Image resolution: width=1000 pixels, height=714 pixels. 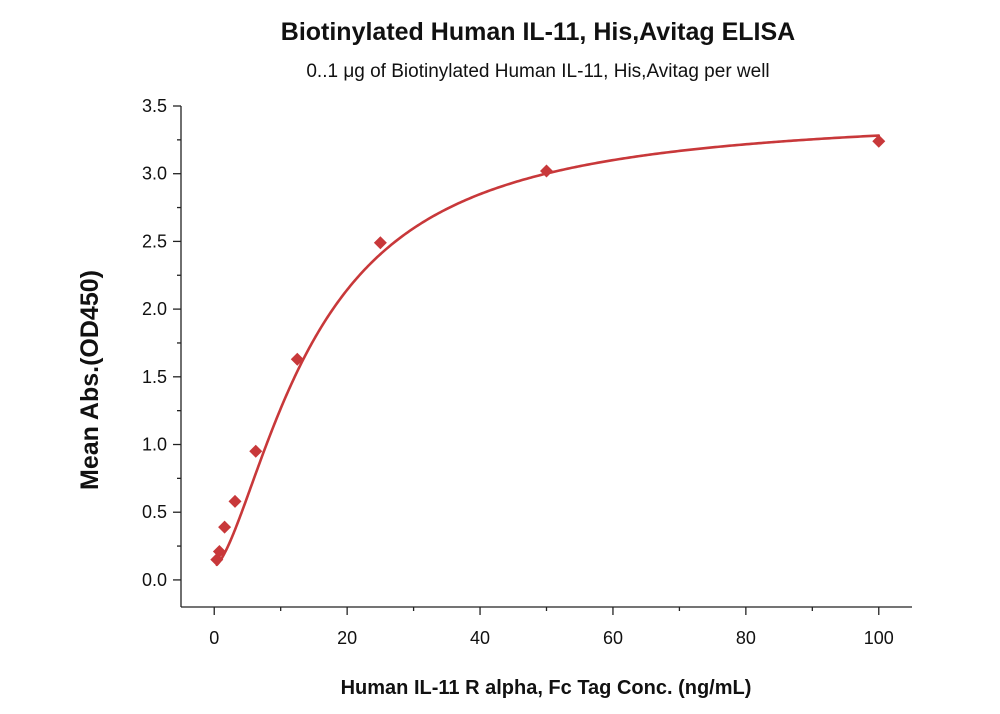 I want to click on y-tick-label: 3.5, so click(x=154, y=106).